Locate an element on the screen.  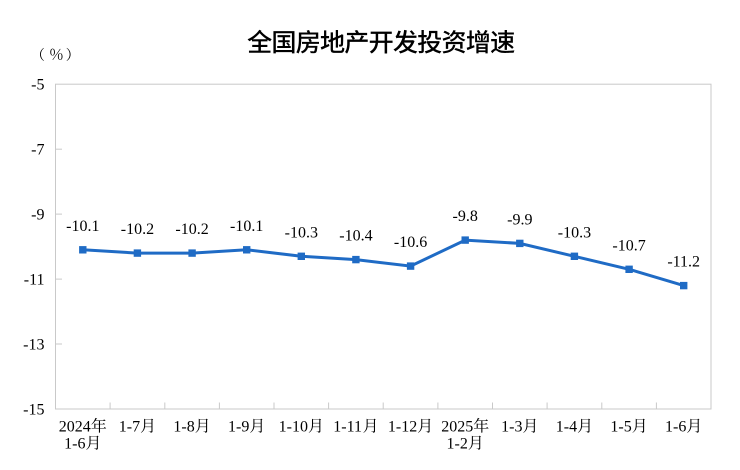
svg-text: -7 is located at coordinates (37, 150).